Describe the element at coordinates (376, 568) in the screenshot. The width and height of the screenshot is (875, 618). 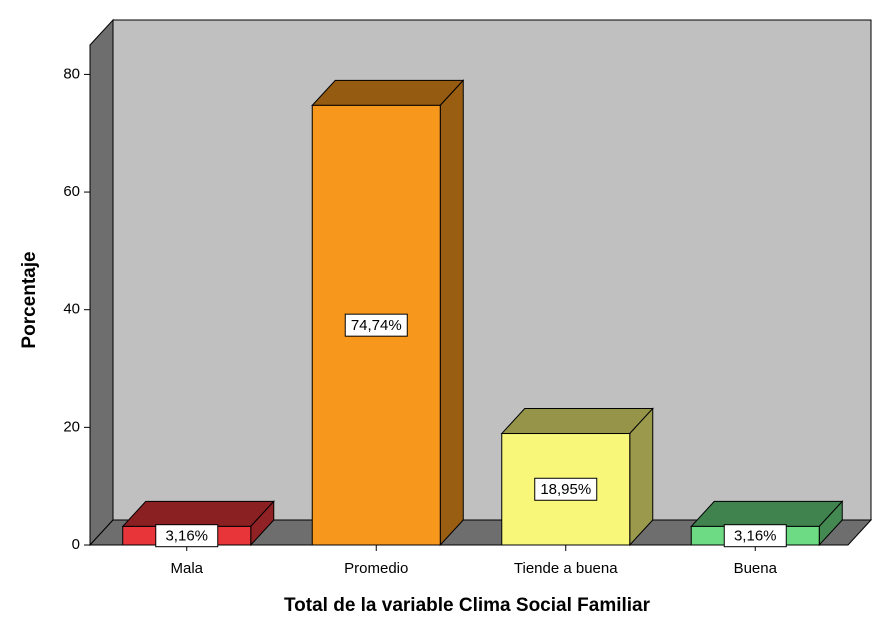
I see `x-tick-label: Promedio` at that location.